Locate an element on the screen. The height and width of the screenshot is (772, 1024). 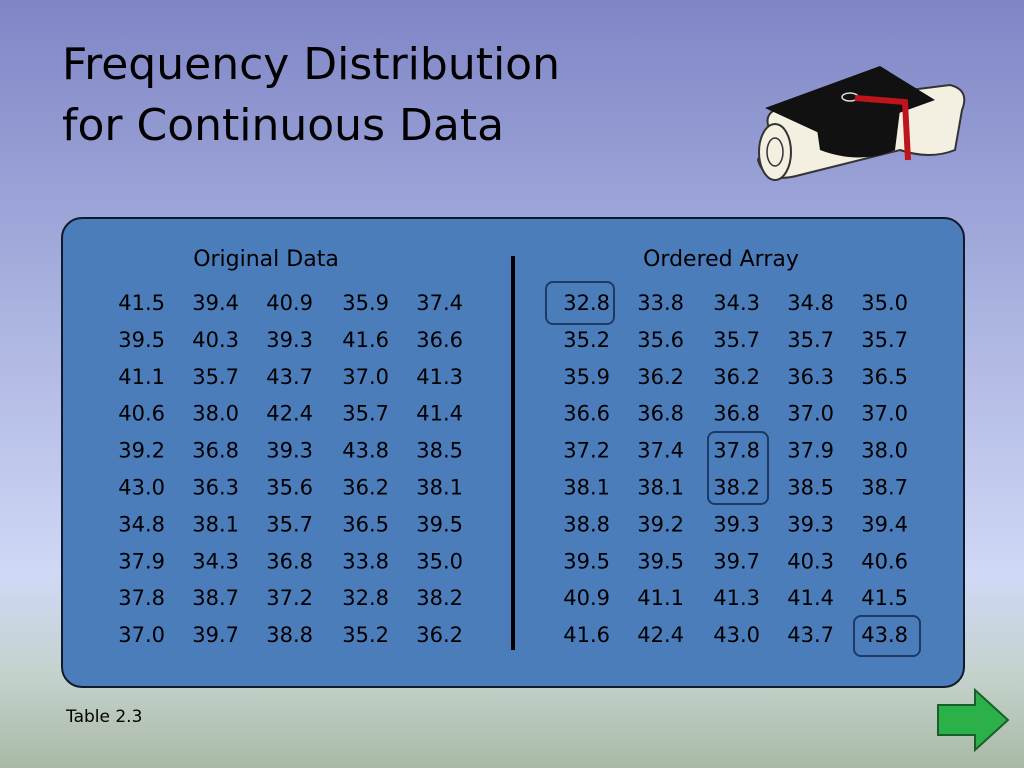
table-cell: 41.6 is located at coordinates (365, 340).